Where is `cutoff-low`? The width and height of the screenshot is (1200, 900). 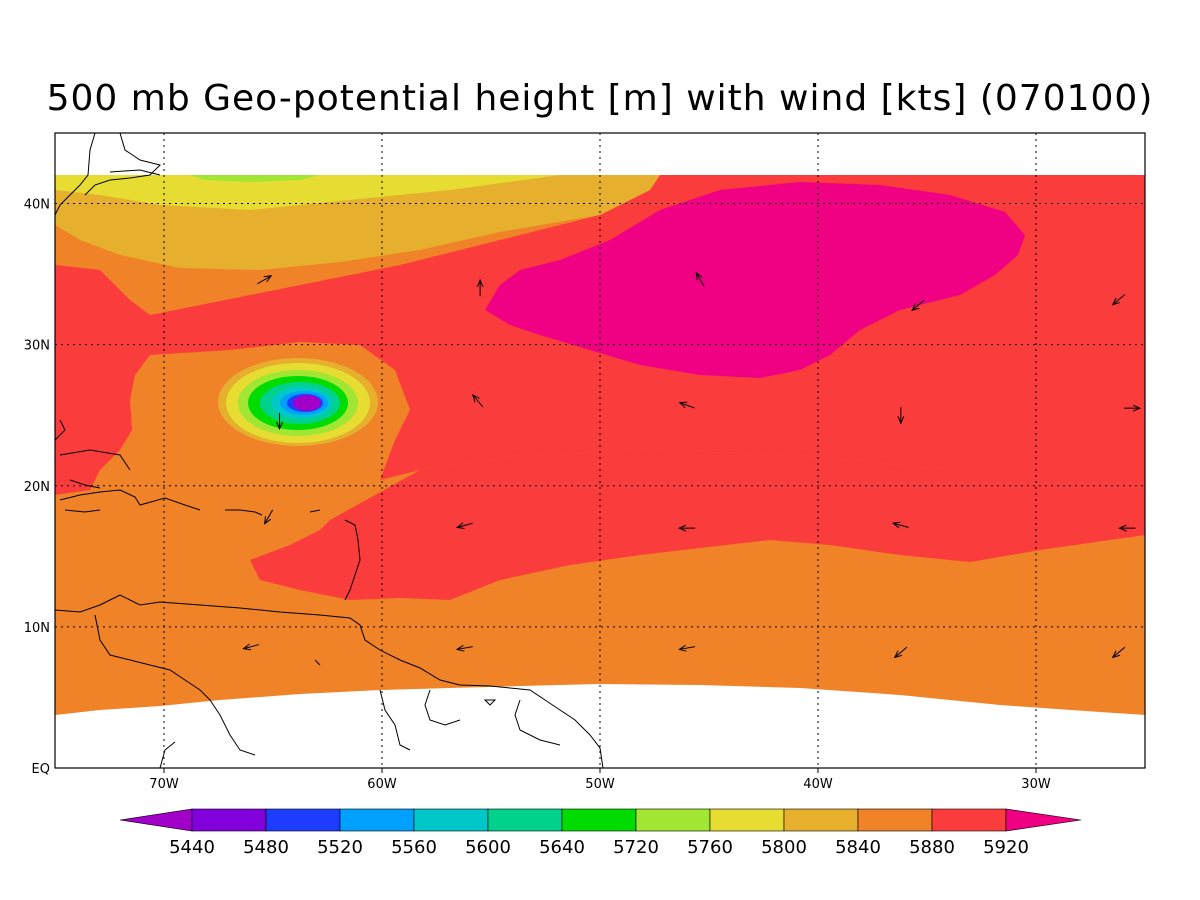 cutoff-low is located at coordinates (298, 402).